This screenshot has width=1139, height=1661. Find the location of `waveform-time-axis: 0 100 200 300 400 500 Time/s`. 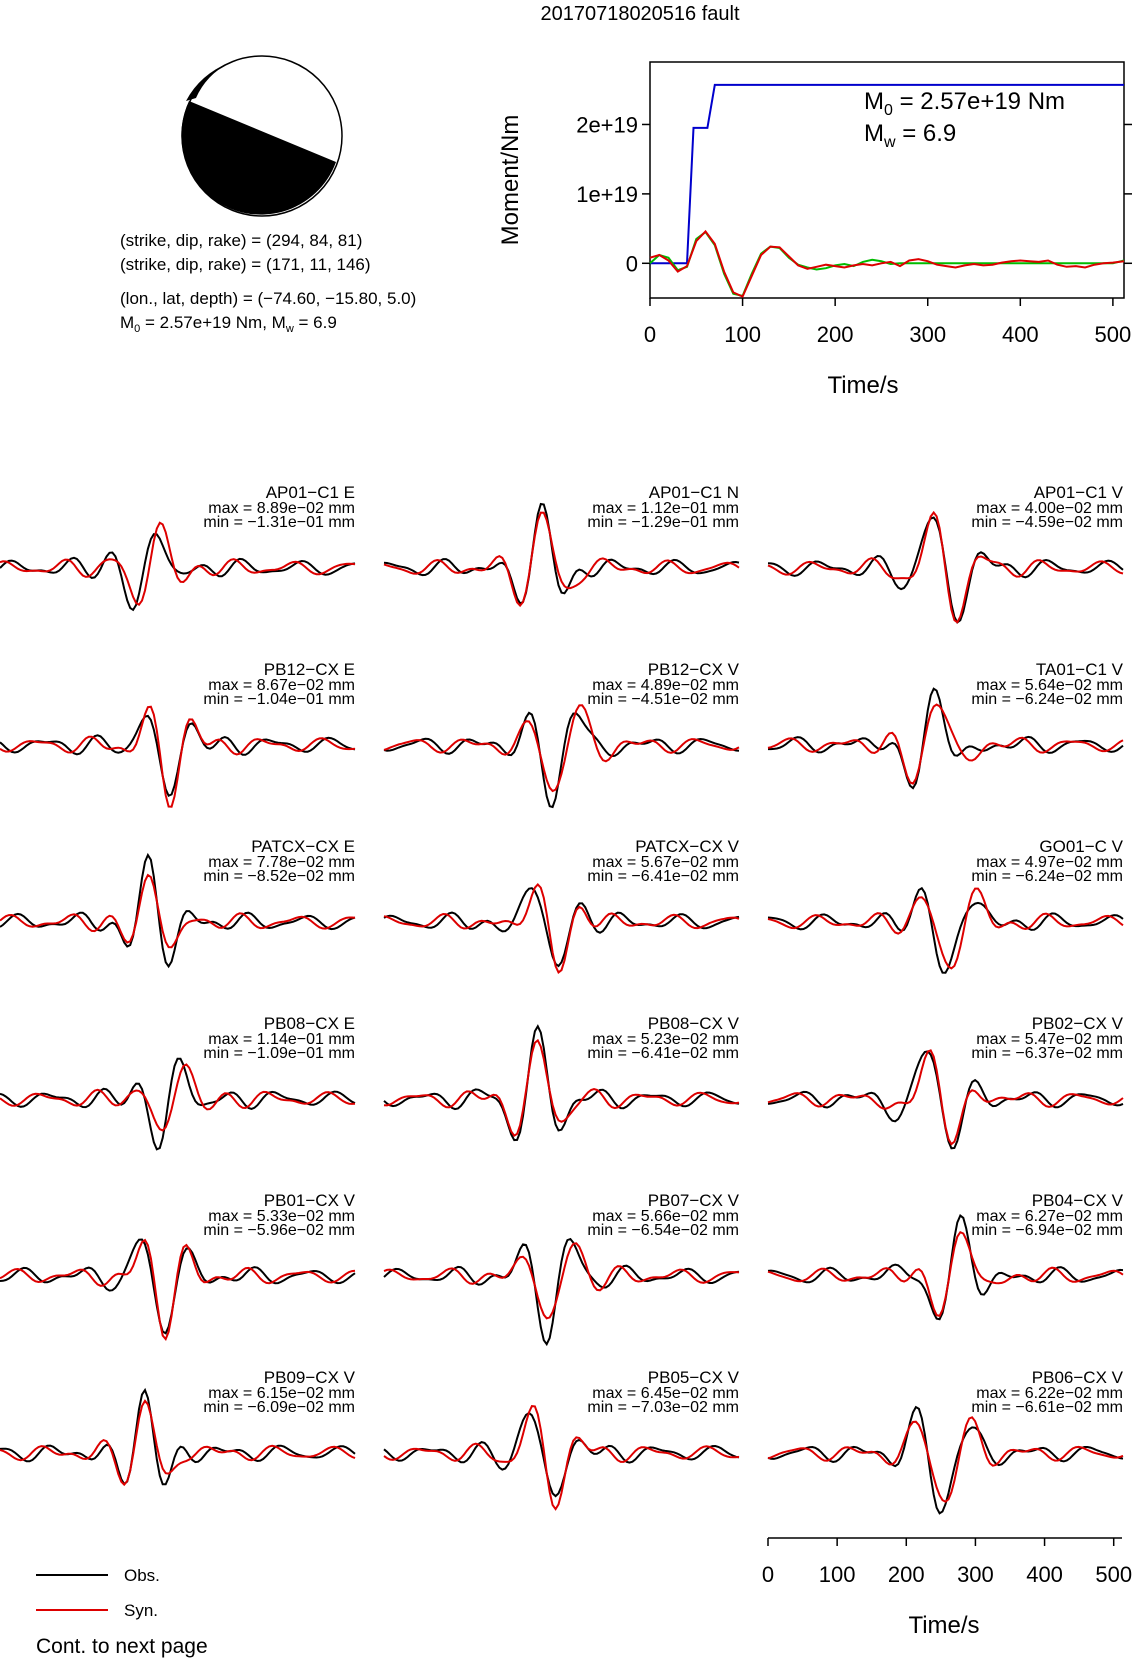

waveform-time-axis: 0 100 200 300 400 500 Time/s is located at coordinates (947, 1588).